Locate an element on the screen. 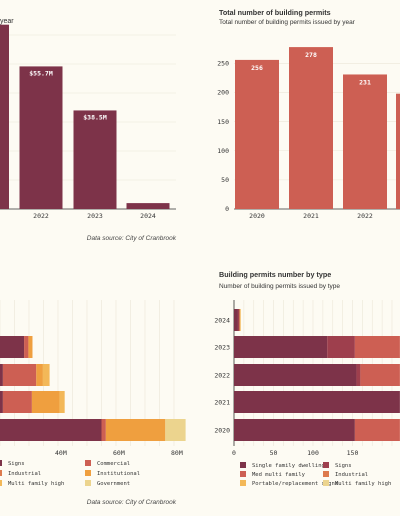 The image size is (400, 516). p4-legend-label: Single family dwelling is located at coordinates (288, 466).